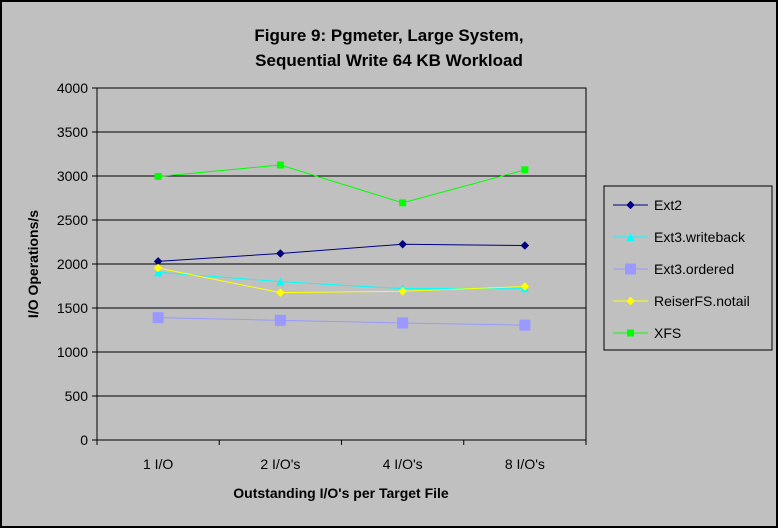 This screenshot has width=778, height=528. What do you see at coordinates (72, 176) in the screenshot?
I see `y-tick-label: 3000` at bounding box center [72, 176].